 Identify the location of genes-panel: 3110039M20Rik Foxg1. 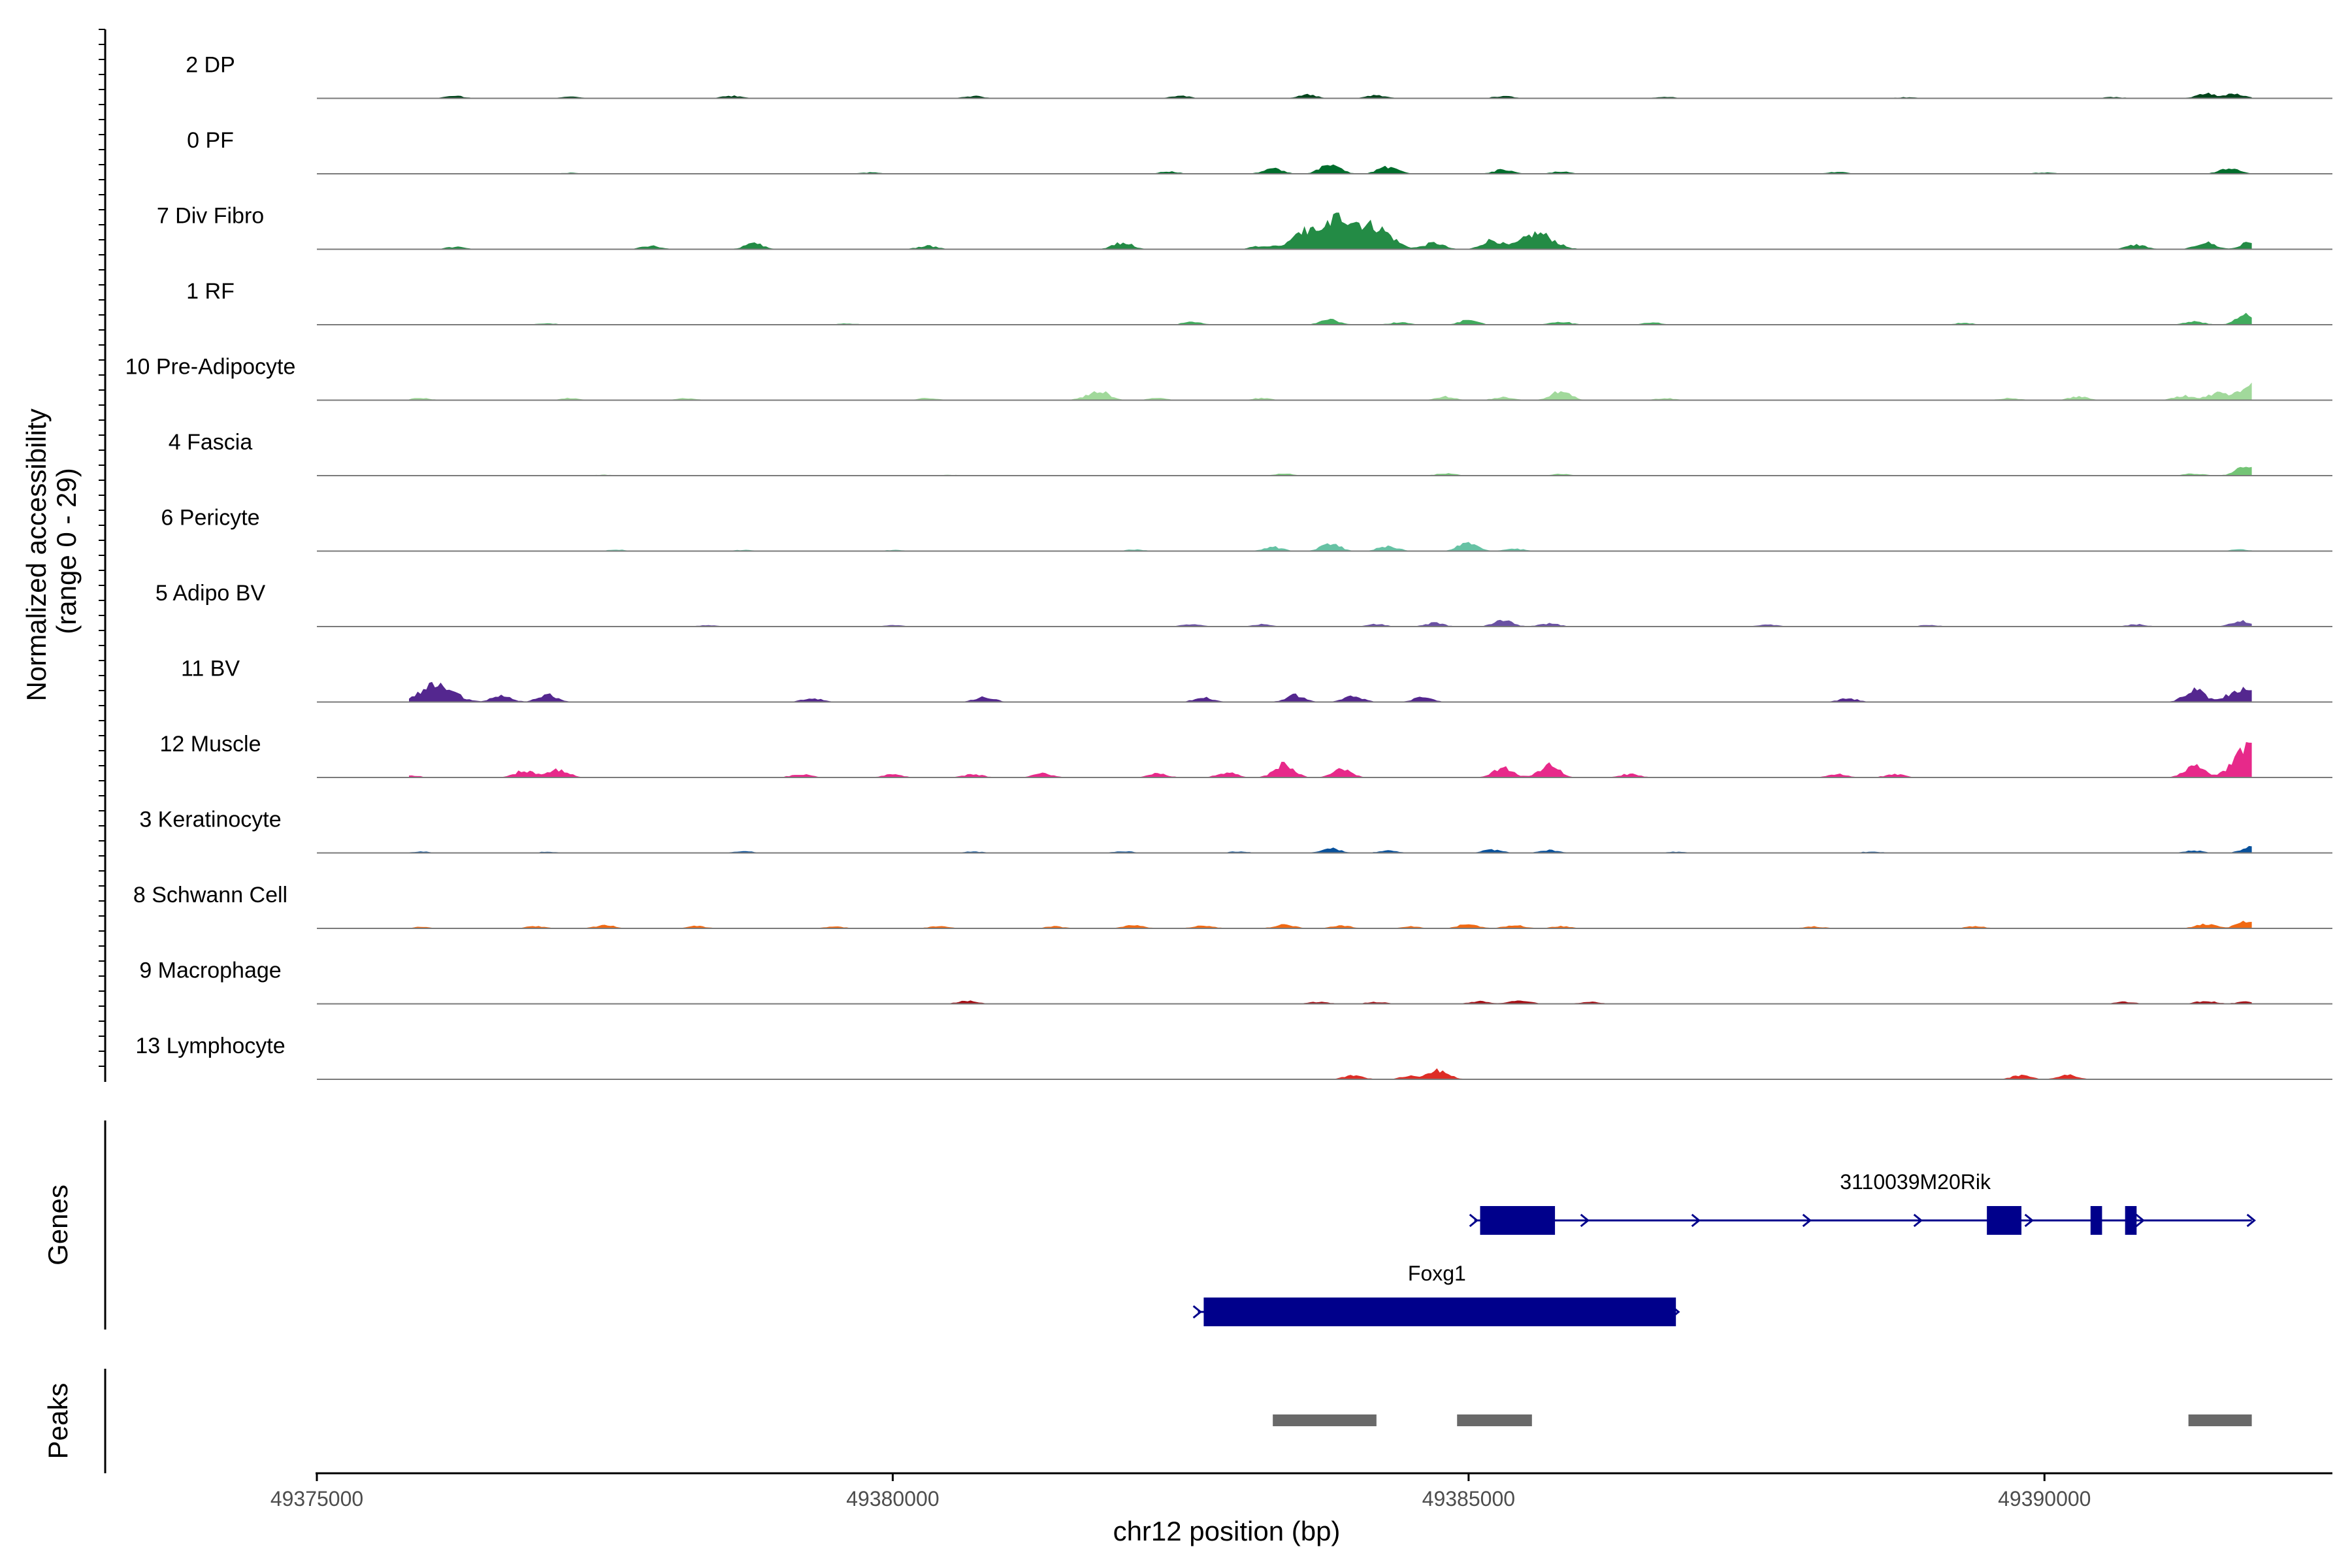
(1180, 1225).